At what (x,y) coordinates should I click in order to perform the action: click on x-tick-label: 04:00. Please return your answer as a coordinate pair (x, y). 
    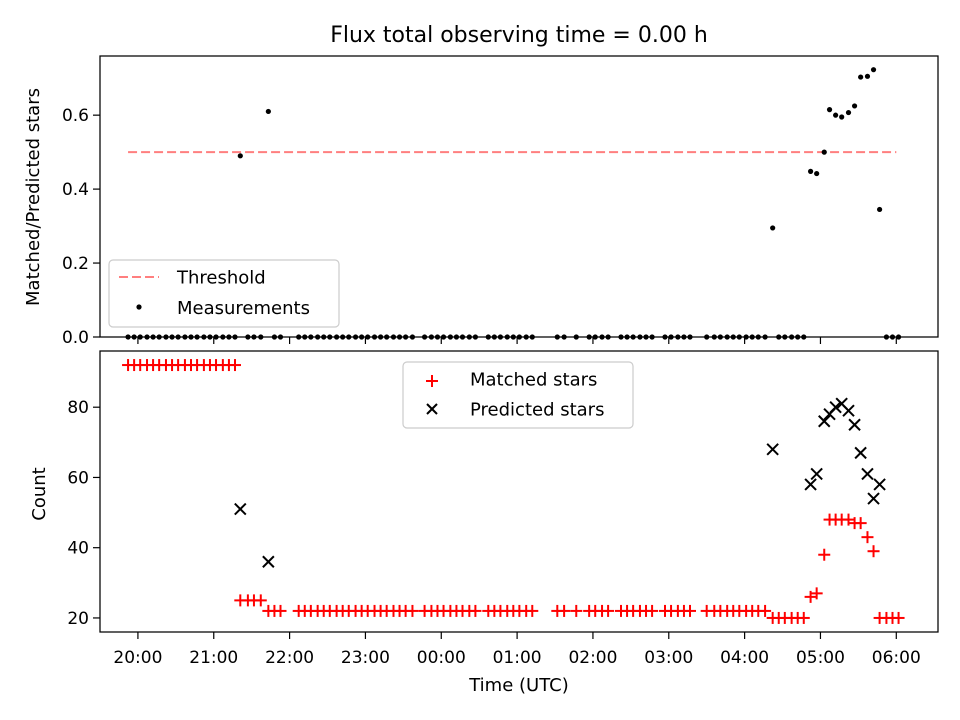
    Looking at the image, I should click on (744, 658).